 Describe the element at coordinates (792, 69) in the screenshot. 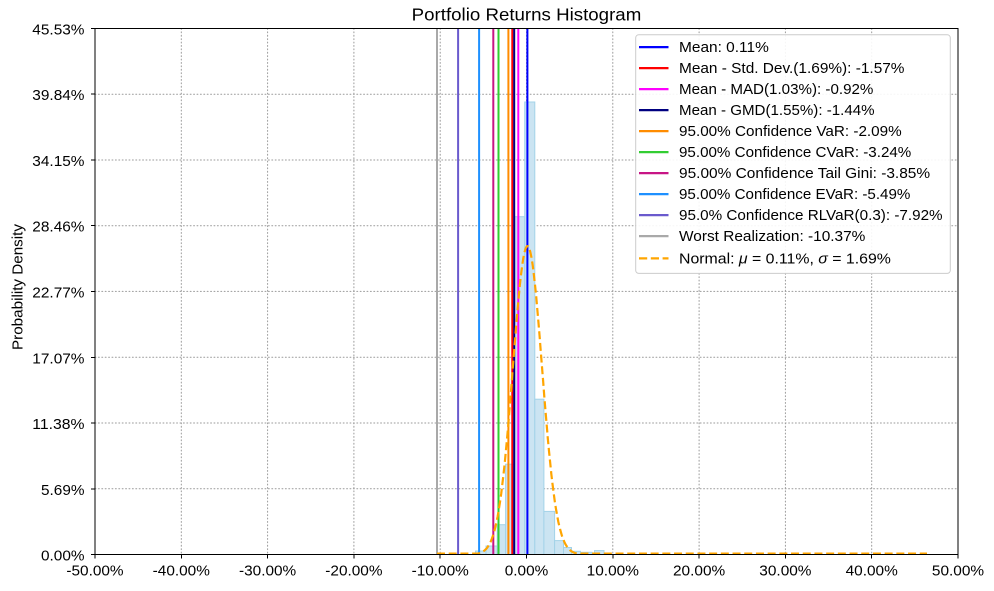

I see `svg-text:Mean - Std. Dev.(1.69%): -1.57: Mean - Std. Dev.(1.69%): -1.57%` at that location.